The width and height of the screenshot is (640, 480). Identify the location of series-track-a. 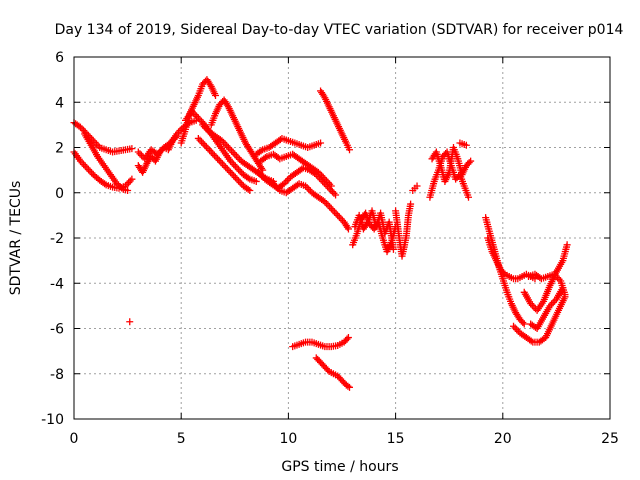
(103, 137).